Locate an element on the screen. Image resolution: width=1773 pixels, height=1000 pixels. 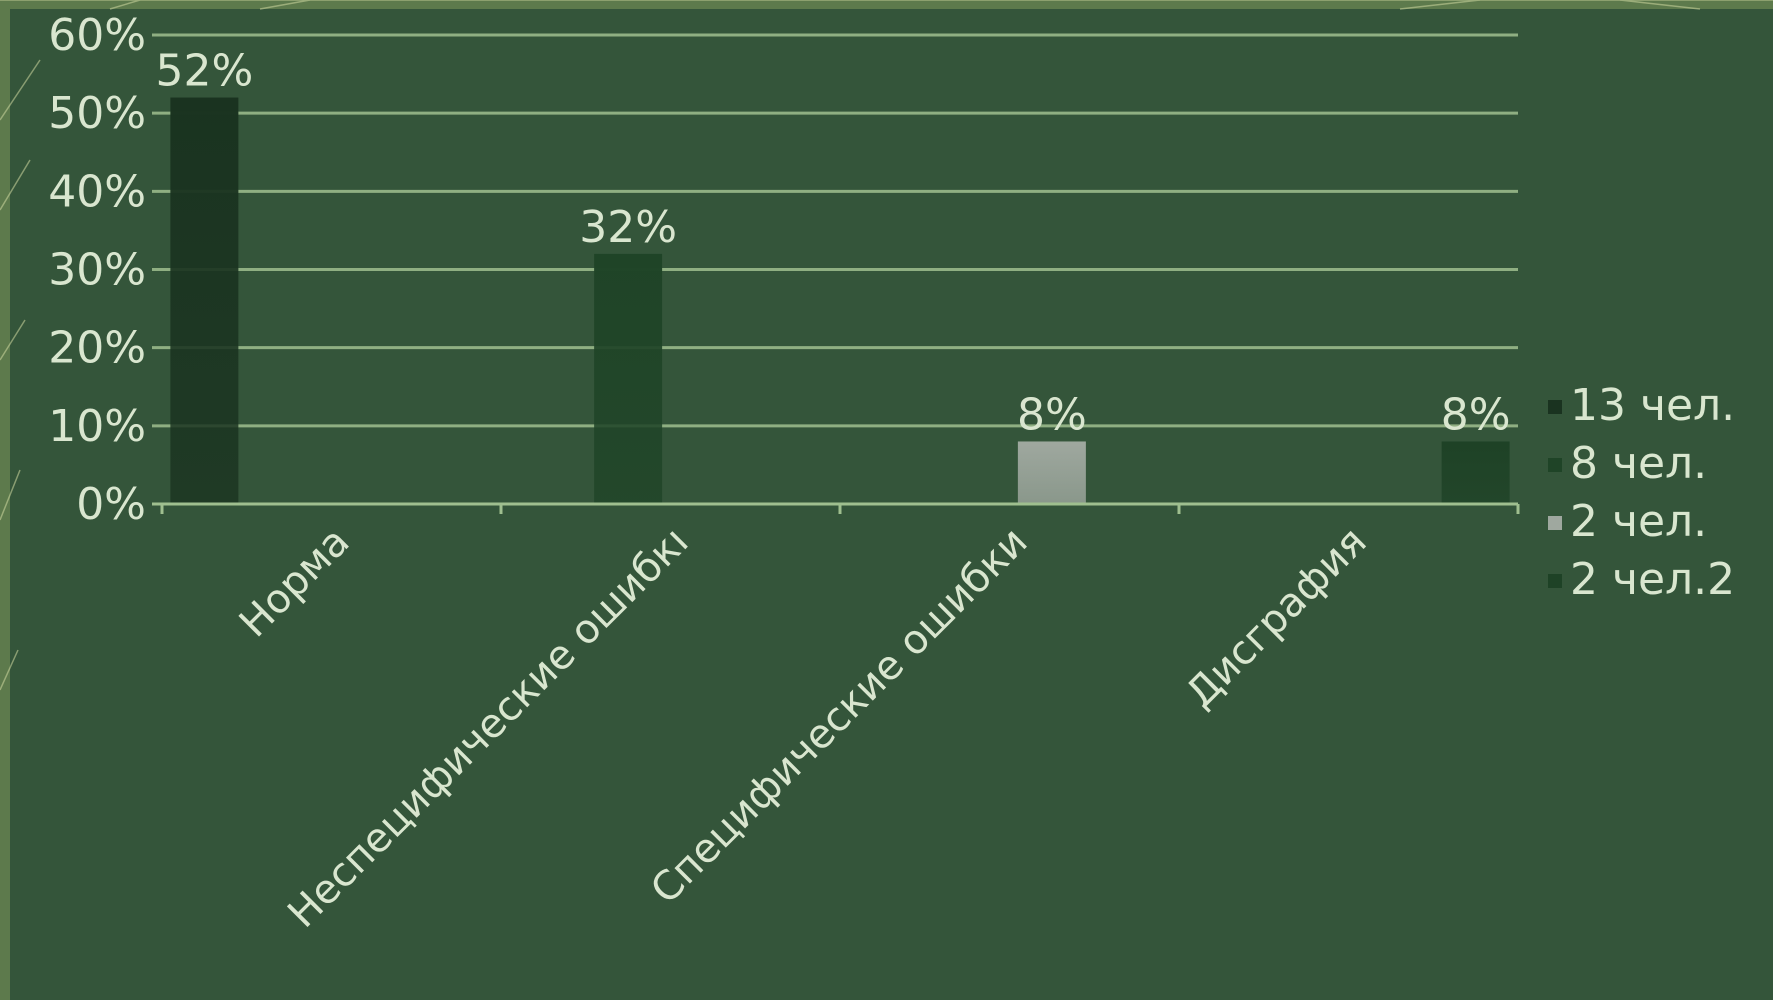
slide-left-border is located at coordinates (5, 500).